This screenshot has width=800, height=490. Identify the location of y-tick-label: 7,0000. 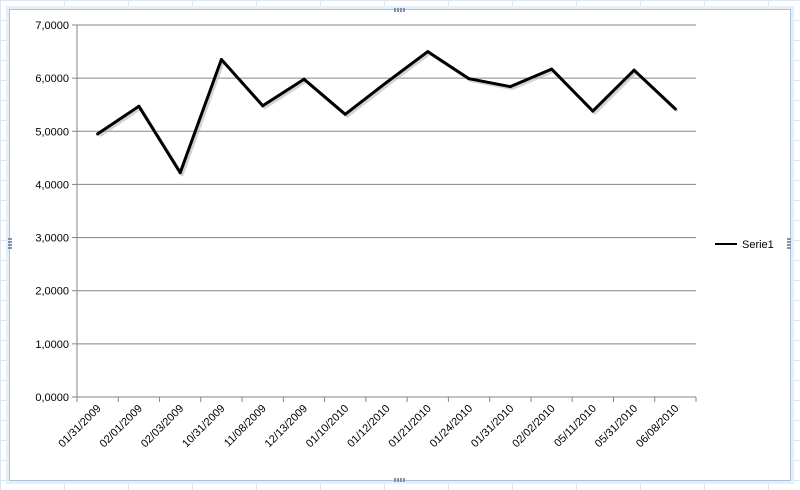
(52, 26).